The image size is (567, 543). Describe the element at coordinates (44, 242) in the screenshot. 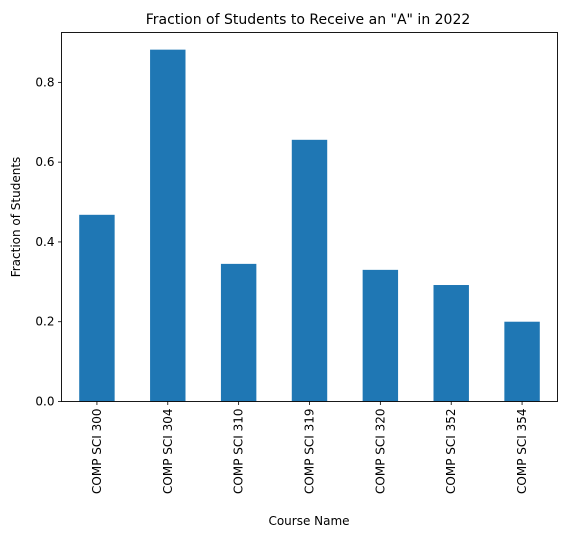

I see `y-tick-label: 0.4` at that location.